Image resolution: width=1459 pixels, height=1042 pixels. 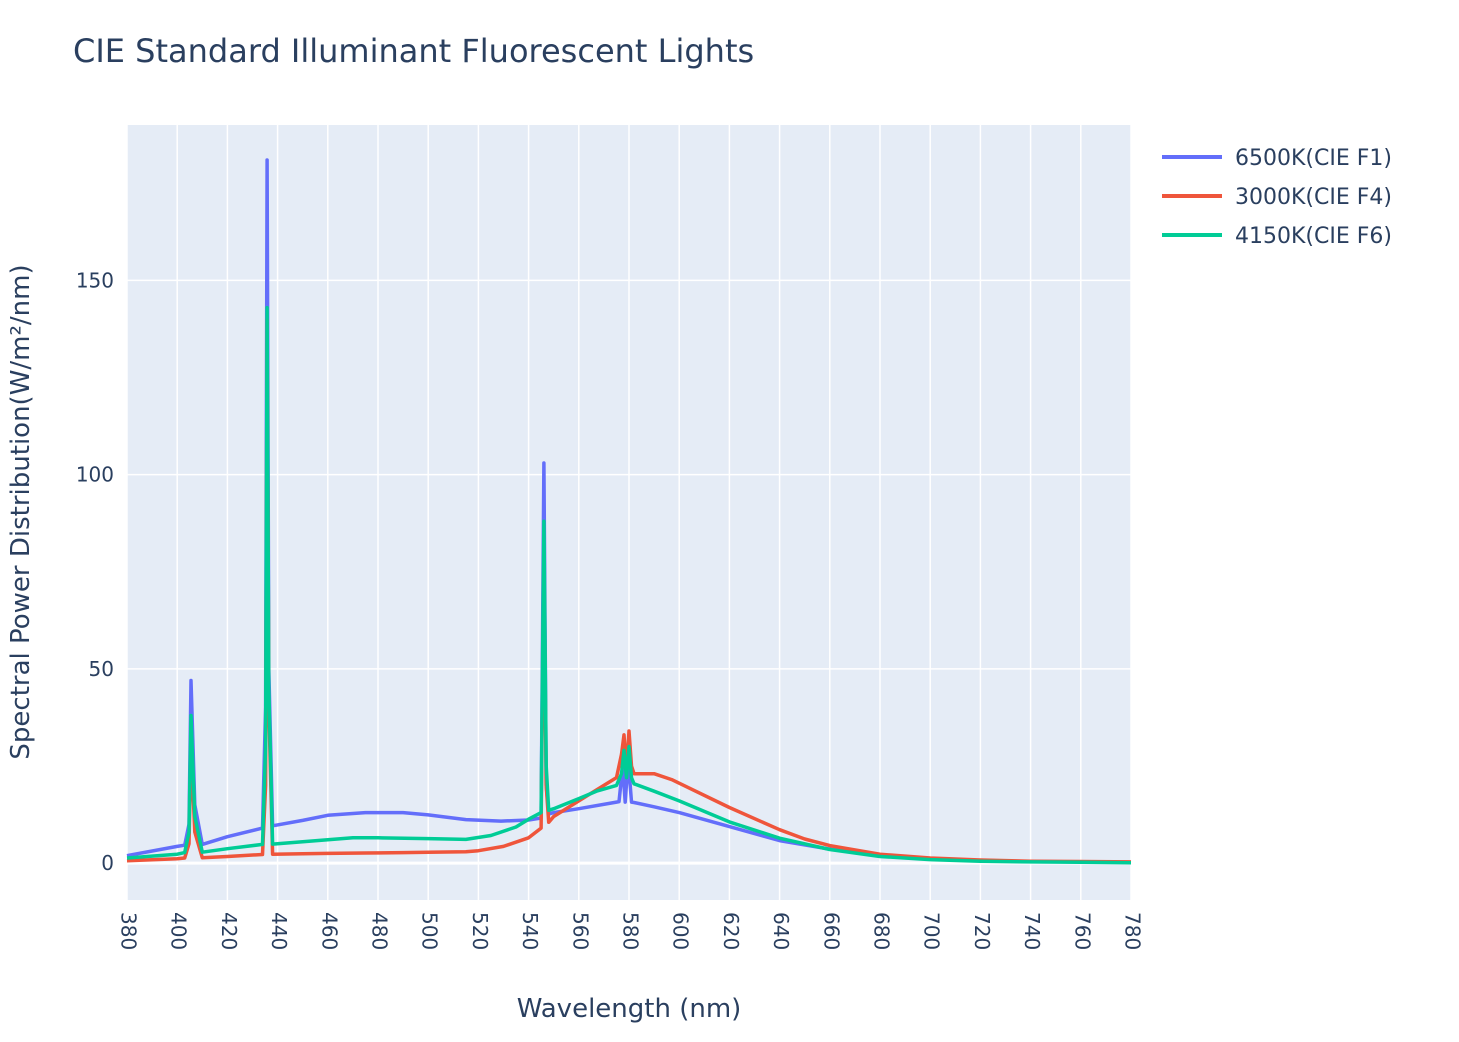 I want to click on x-tick-label: 400, so click(x=179, y=931).